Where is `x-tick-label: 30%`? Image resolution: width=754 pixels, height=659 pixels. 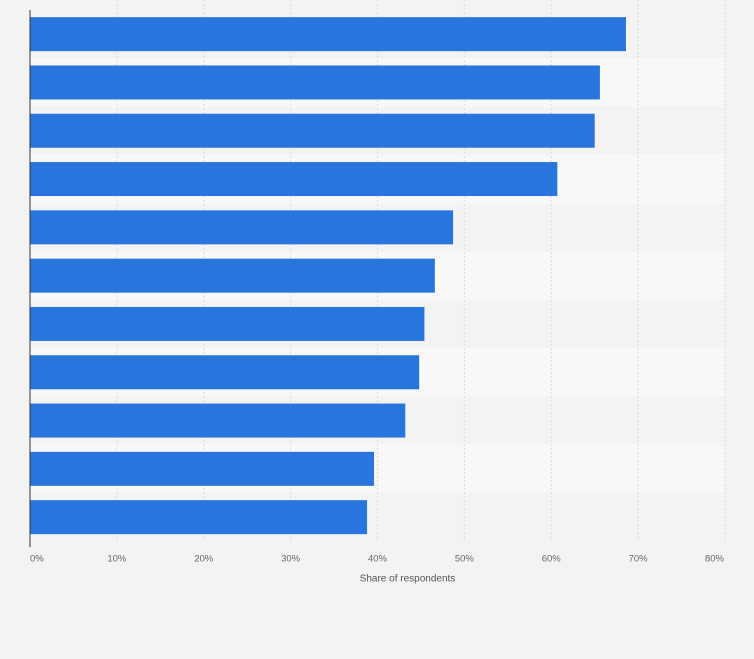 x-tick-label: 30% is located at coordinates (291, 558).